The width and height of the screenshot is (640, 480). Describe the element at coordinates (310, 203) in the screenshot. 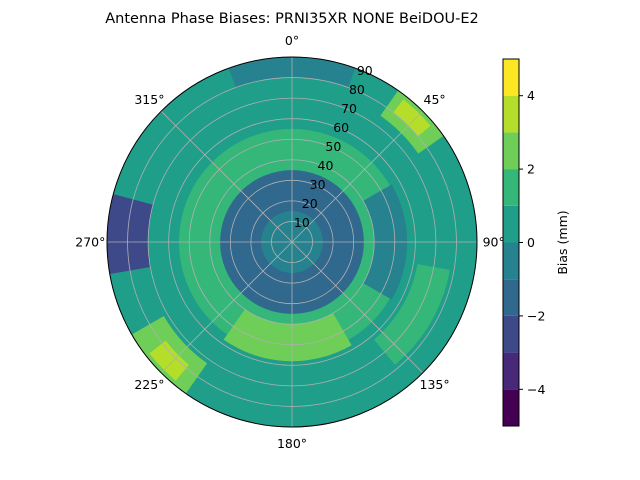

I see `radial-tick-label: 20` at that location.